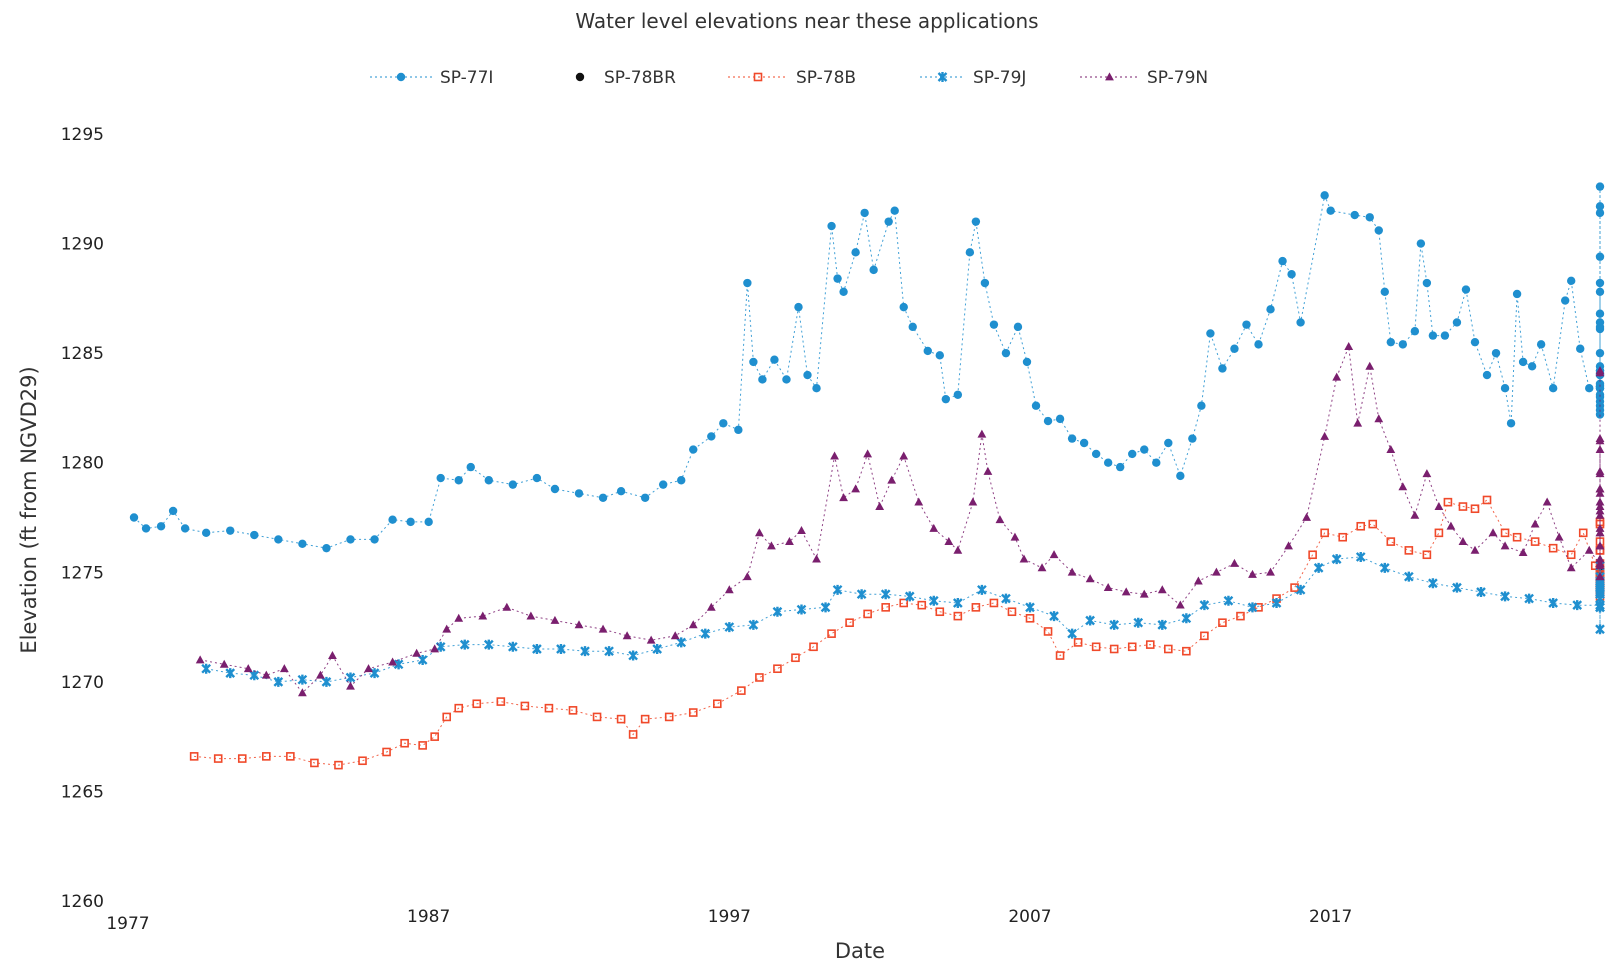 This screenshot has height=969, width=1614. I want to click on y-axis-ticks: 1295 1290 1285 1280 1275 1270 1265 1260, so click(82, 518).